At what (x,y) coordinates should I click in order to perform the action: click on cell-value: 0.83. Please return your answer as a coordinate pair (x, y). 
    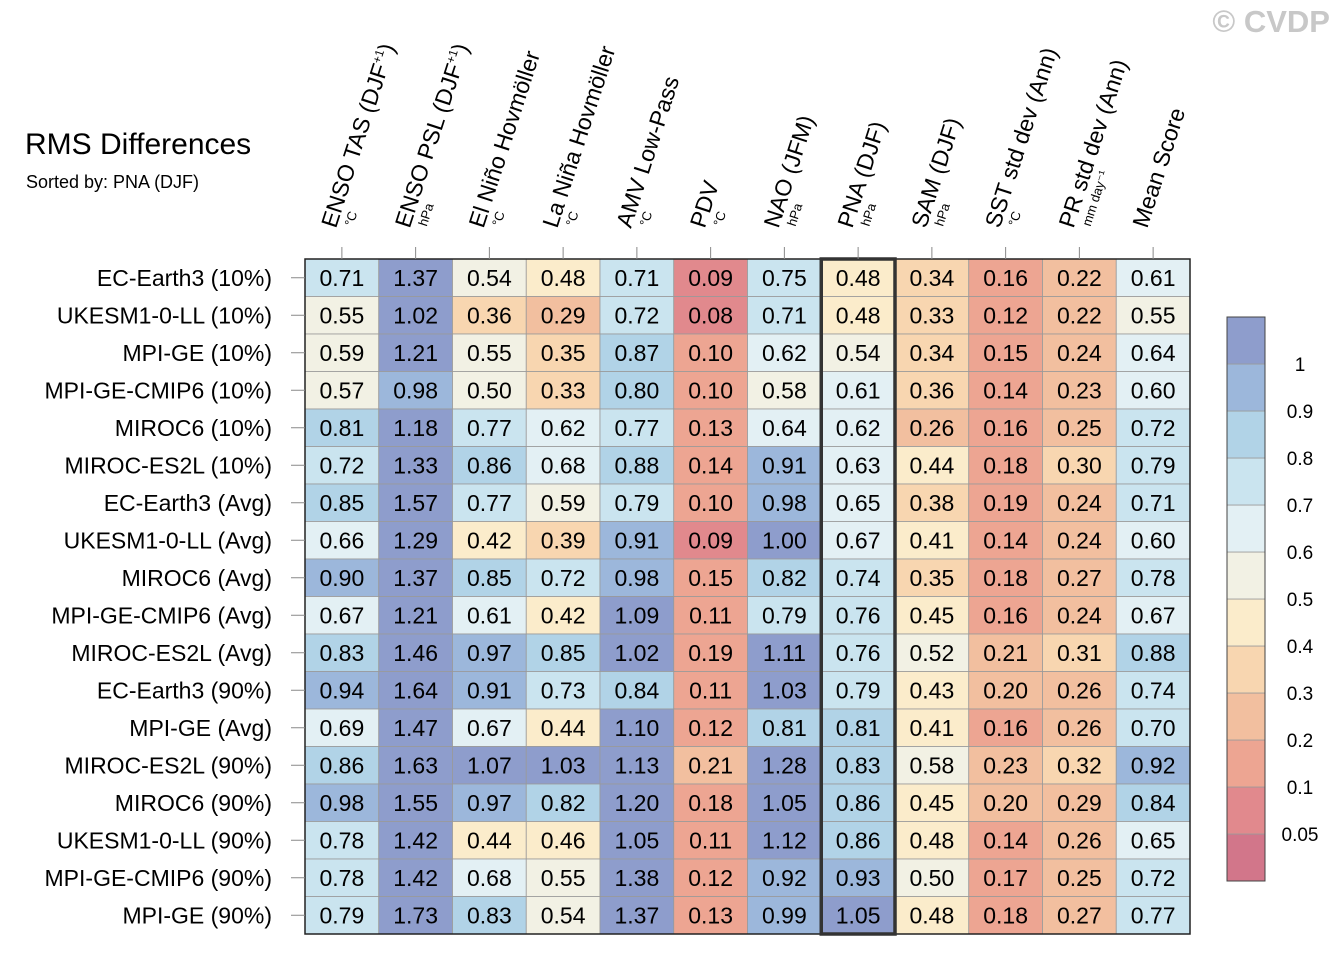
    Looking at the image, I should click on (489, 915).